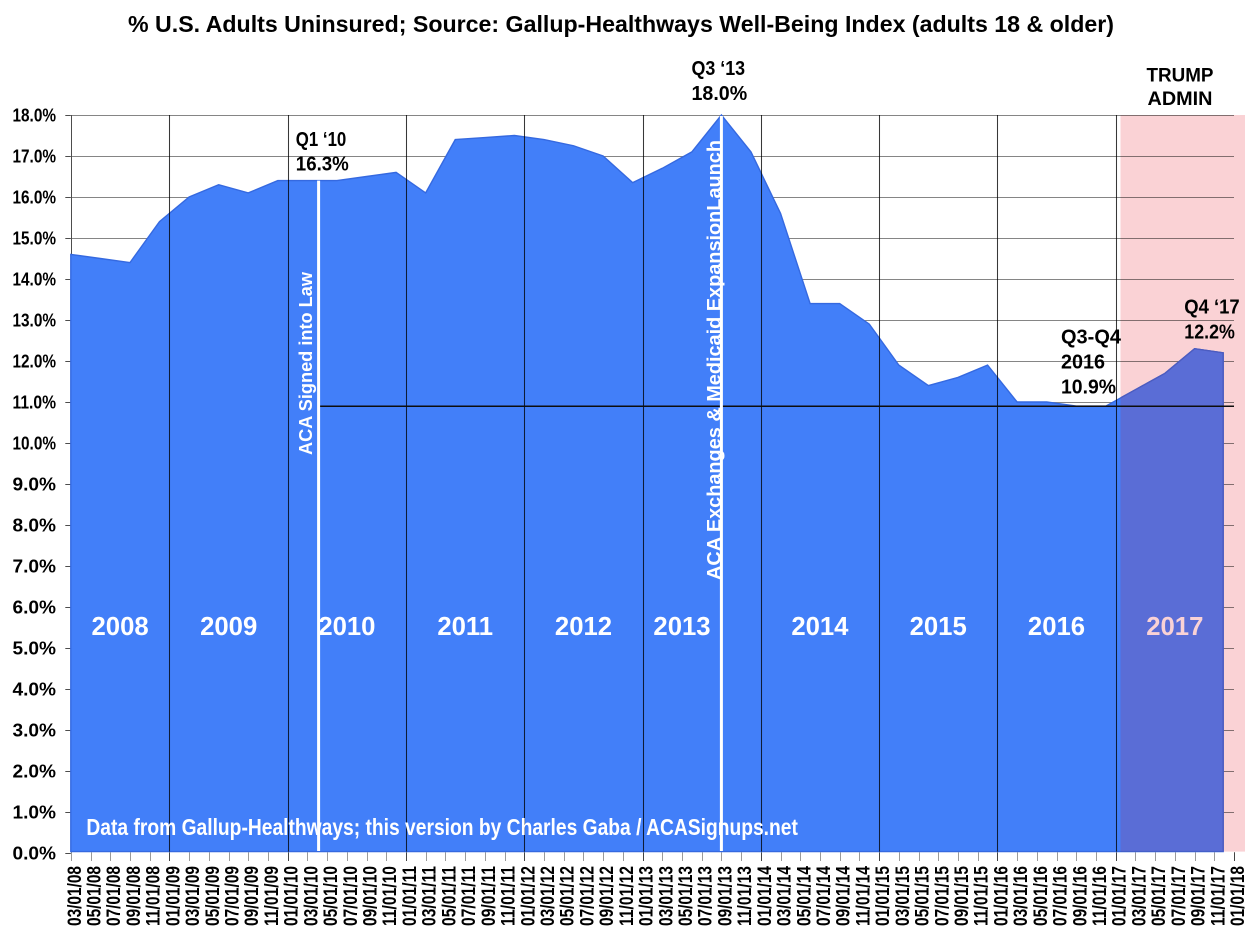 Image resolution: width=1245 pixels, height=945 pixels. What do you see at coordinates (311, 896) in the screenshot?
I see `svg-text: 03/01/10` at bounding box center [311, 896].